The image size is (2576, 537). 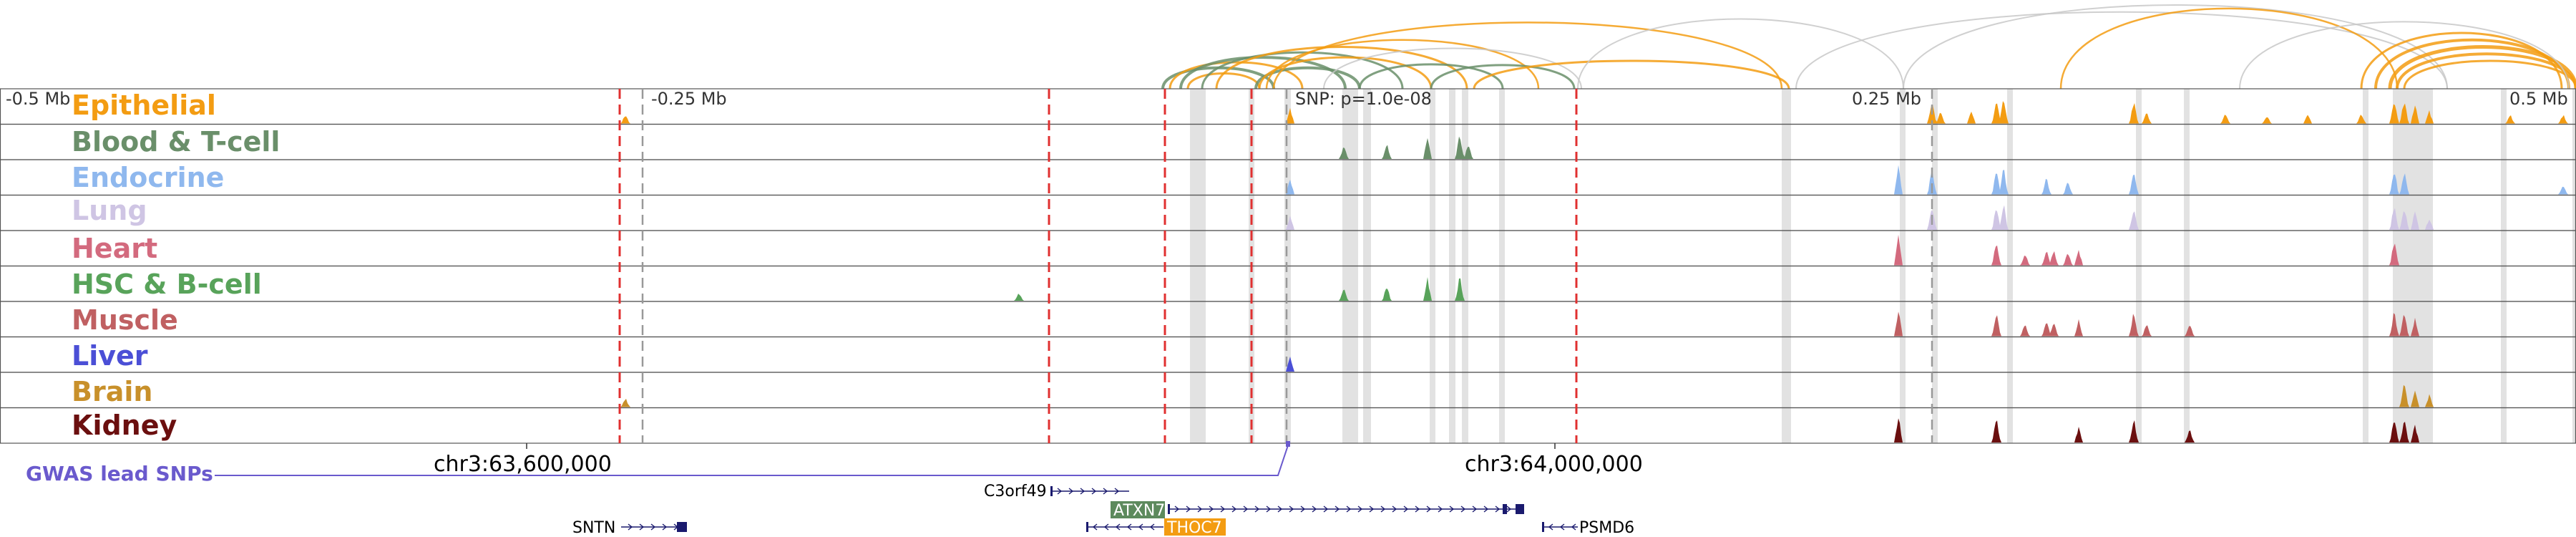 I want to click on ruler-mid-left-label: -0.25 Mb, so click(x=689, y=99).